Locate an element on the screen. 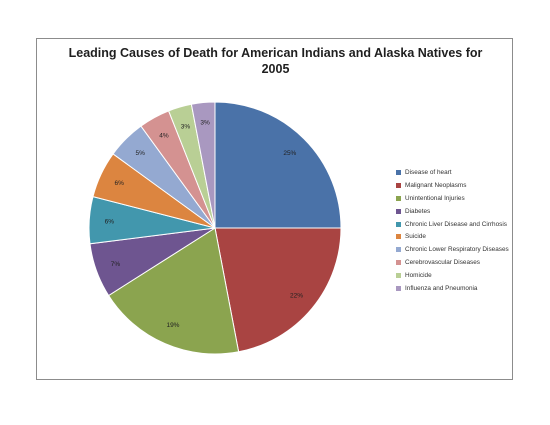 The width and height of the screenshot is (550, 425). legend-label: Suicide is located at coordinates (415, 237).